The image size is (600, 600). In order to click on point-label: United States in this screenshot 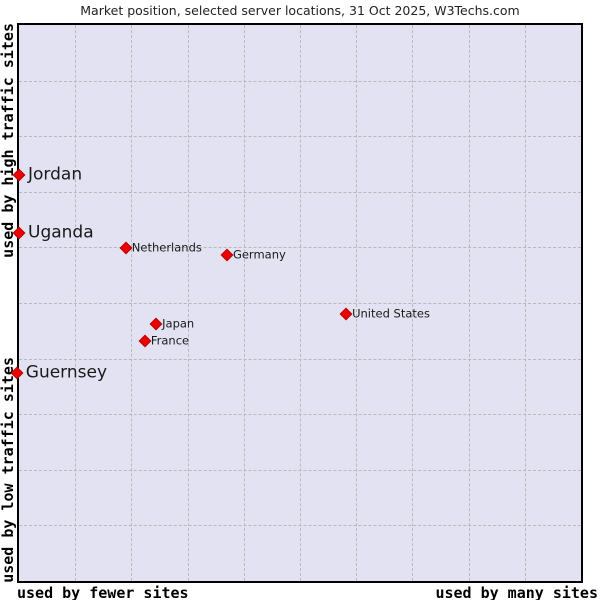, I will do `click(391, 313)`.